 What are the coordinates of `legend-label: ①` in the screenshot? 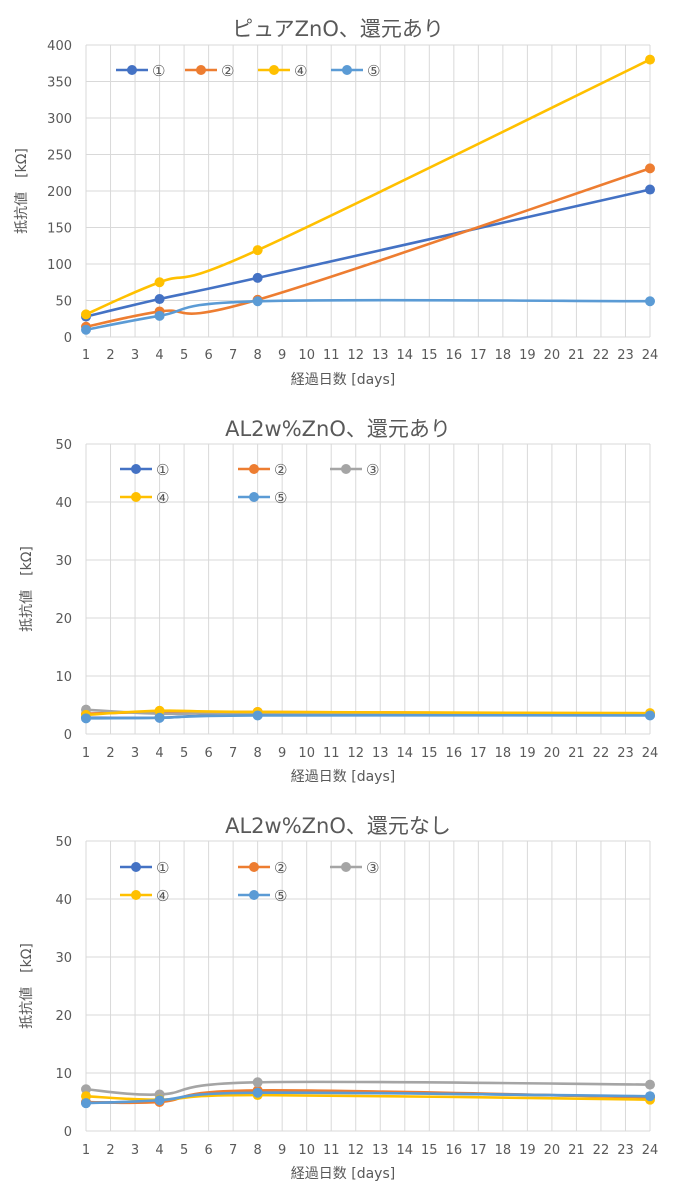 It's located at (162, 868).